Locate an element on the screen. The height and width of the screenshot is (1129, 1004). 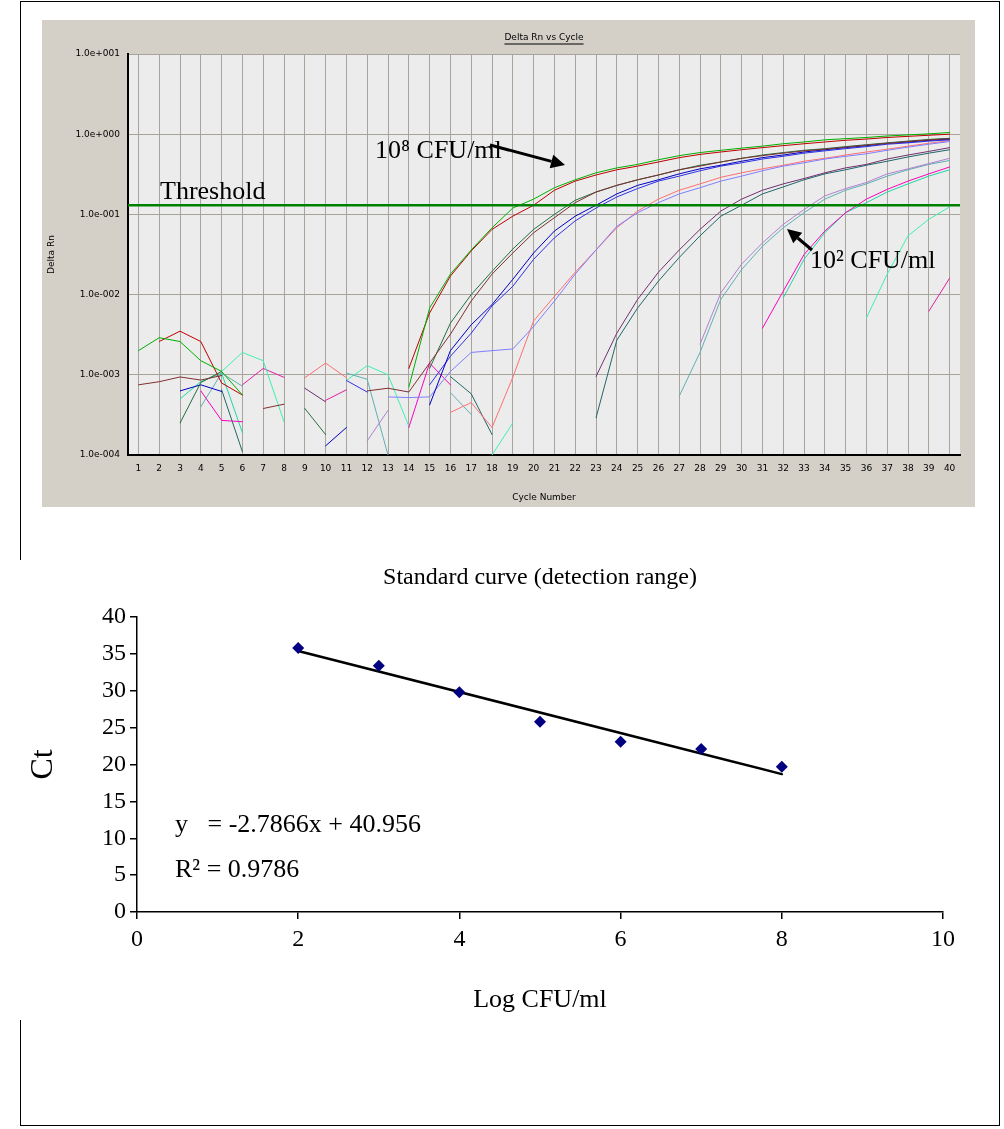
y-tick-label: 30 is located at coordinates (114, 689).